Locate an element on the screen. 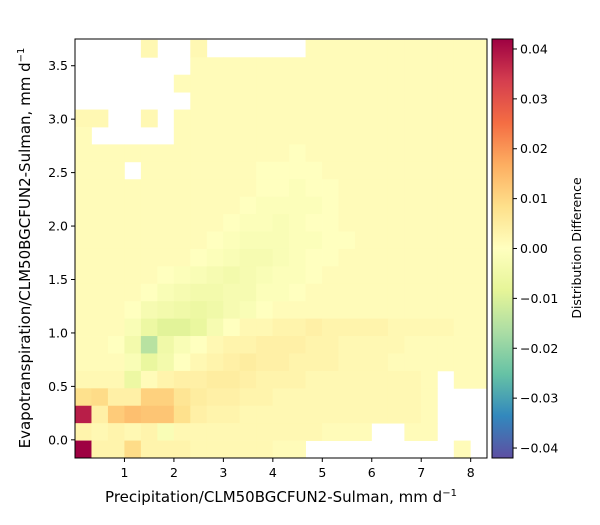 The width and height of the screenshot is (600, 525). colorbar-tick-label: 0.02 is located at coordinates (534, 148).